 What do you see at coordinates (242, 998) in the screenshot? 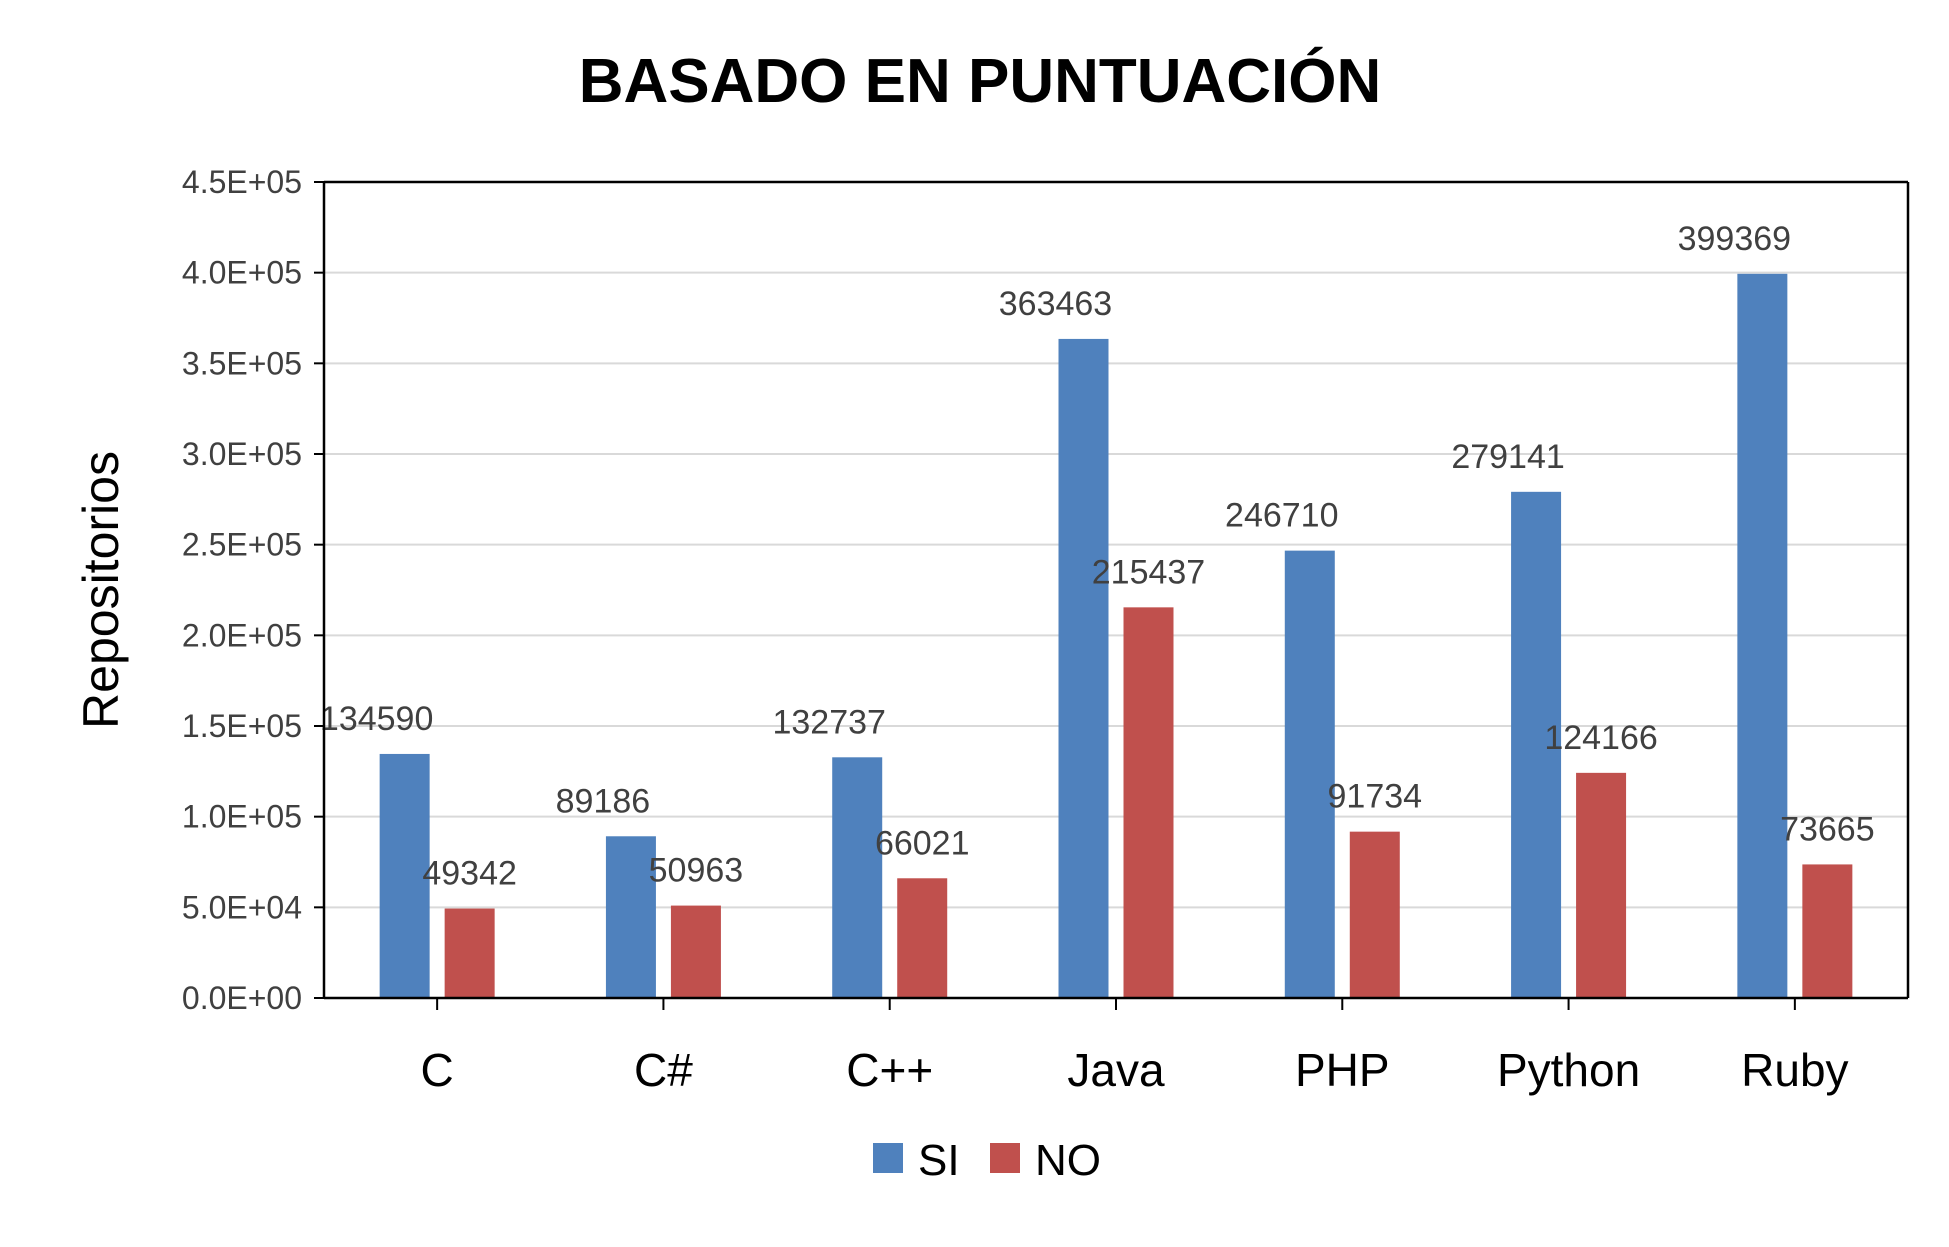
I see `y-tick-label: 0.0E+00` at bounding box center [242, 998].